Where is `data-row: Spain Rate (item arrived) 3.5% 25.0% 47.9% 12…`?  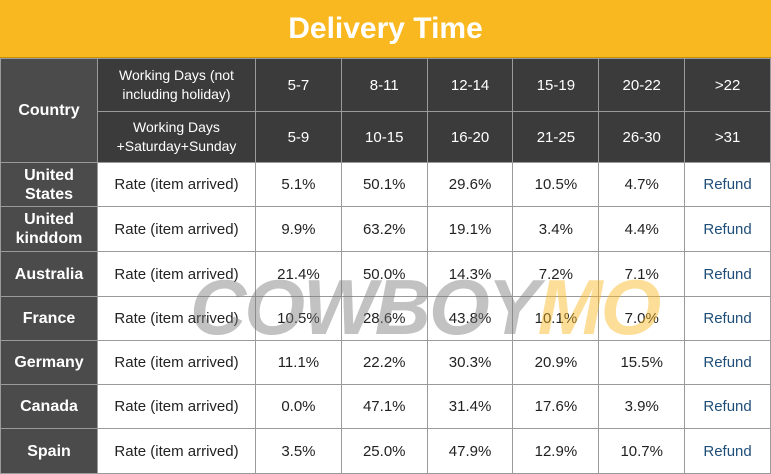
data-row: Spain Rate (item arrived) 3.5% 25.0% 47.9% 12… is located at coordinates (385, 451).